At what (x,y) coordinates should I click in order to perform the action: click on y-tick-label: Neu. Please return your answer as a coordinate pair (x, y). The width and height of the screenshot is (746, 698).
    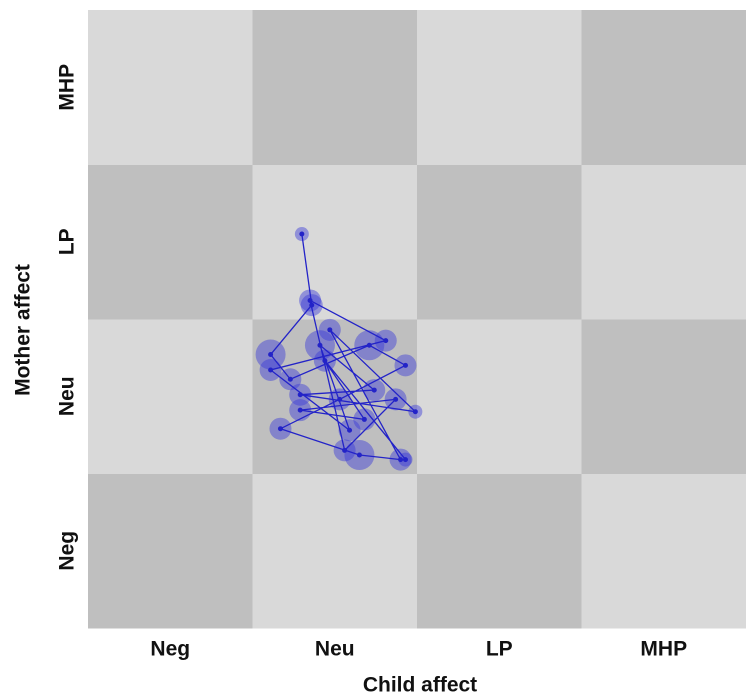
    Looking at the image, I should click on (67, 396).